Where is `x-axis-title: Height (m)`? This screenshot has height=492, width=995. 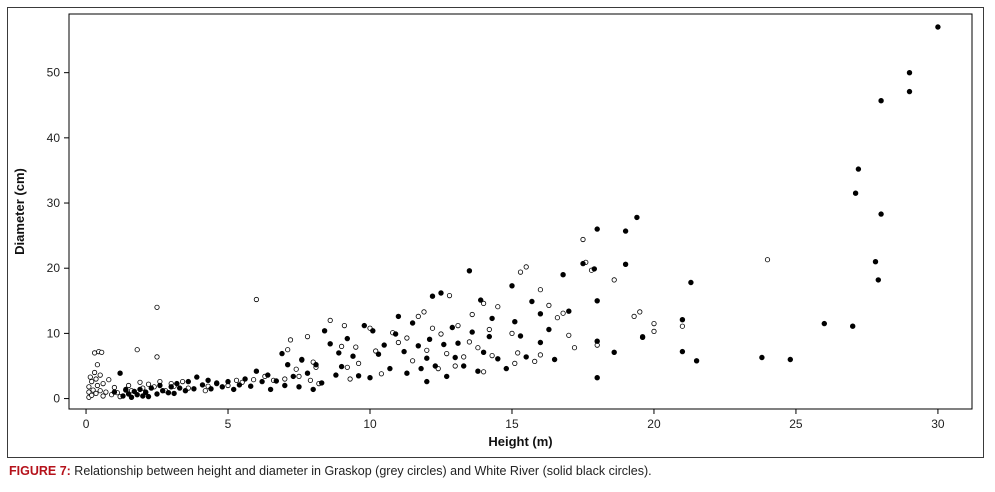
x-axis-title: Height (m) is located at coordinates (520, 441).